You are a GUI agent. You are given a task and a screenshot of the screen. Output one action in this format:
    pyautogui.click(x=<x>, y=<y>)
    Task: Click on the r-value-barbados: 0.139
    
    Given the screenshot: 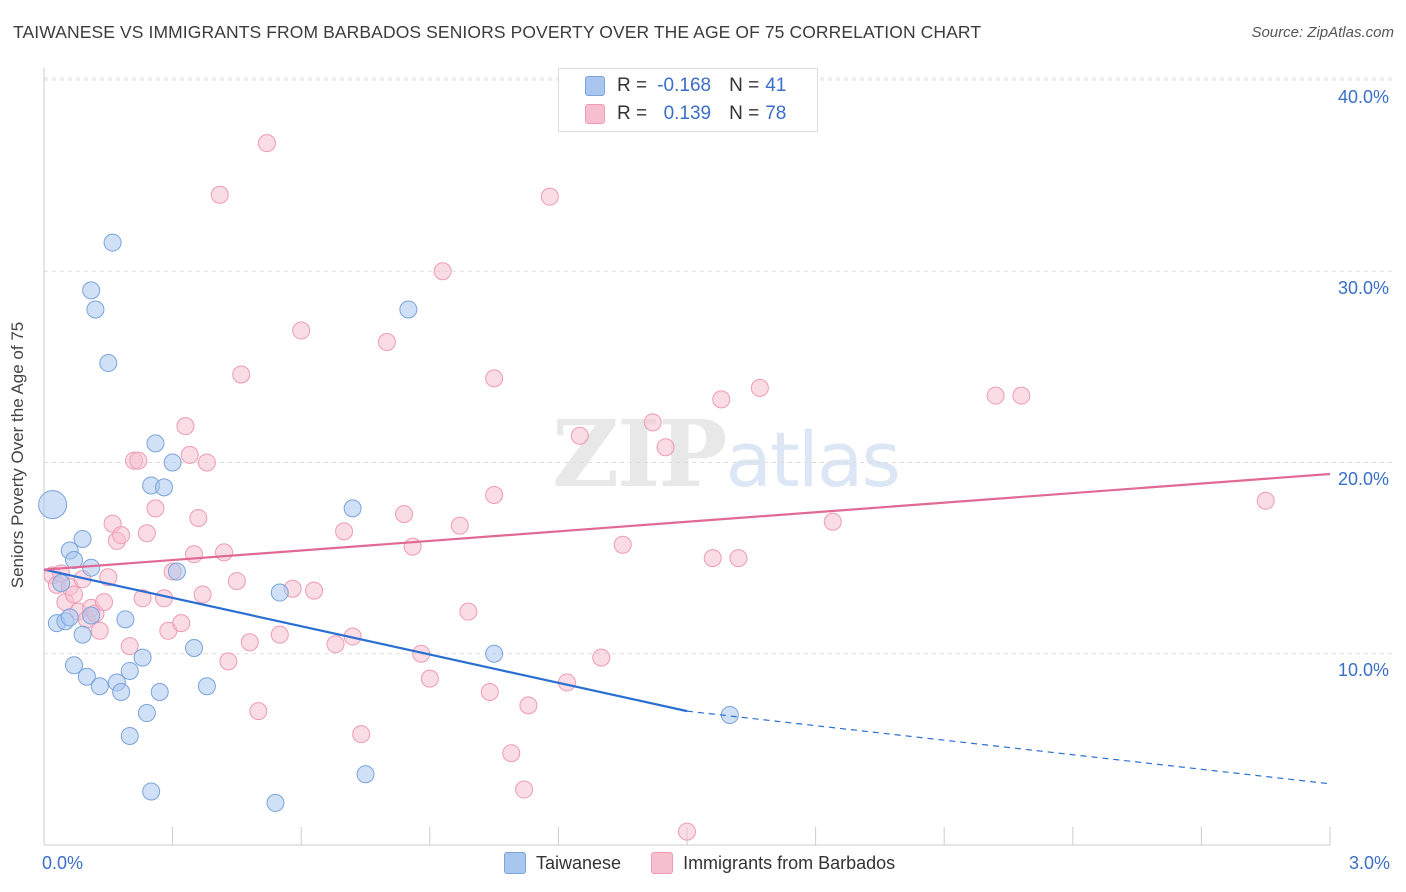 What is the action you would take?
    pyautogui.click(x=687, y=113)
    